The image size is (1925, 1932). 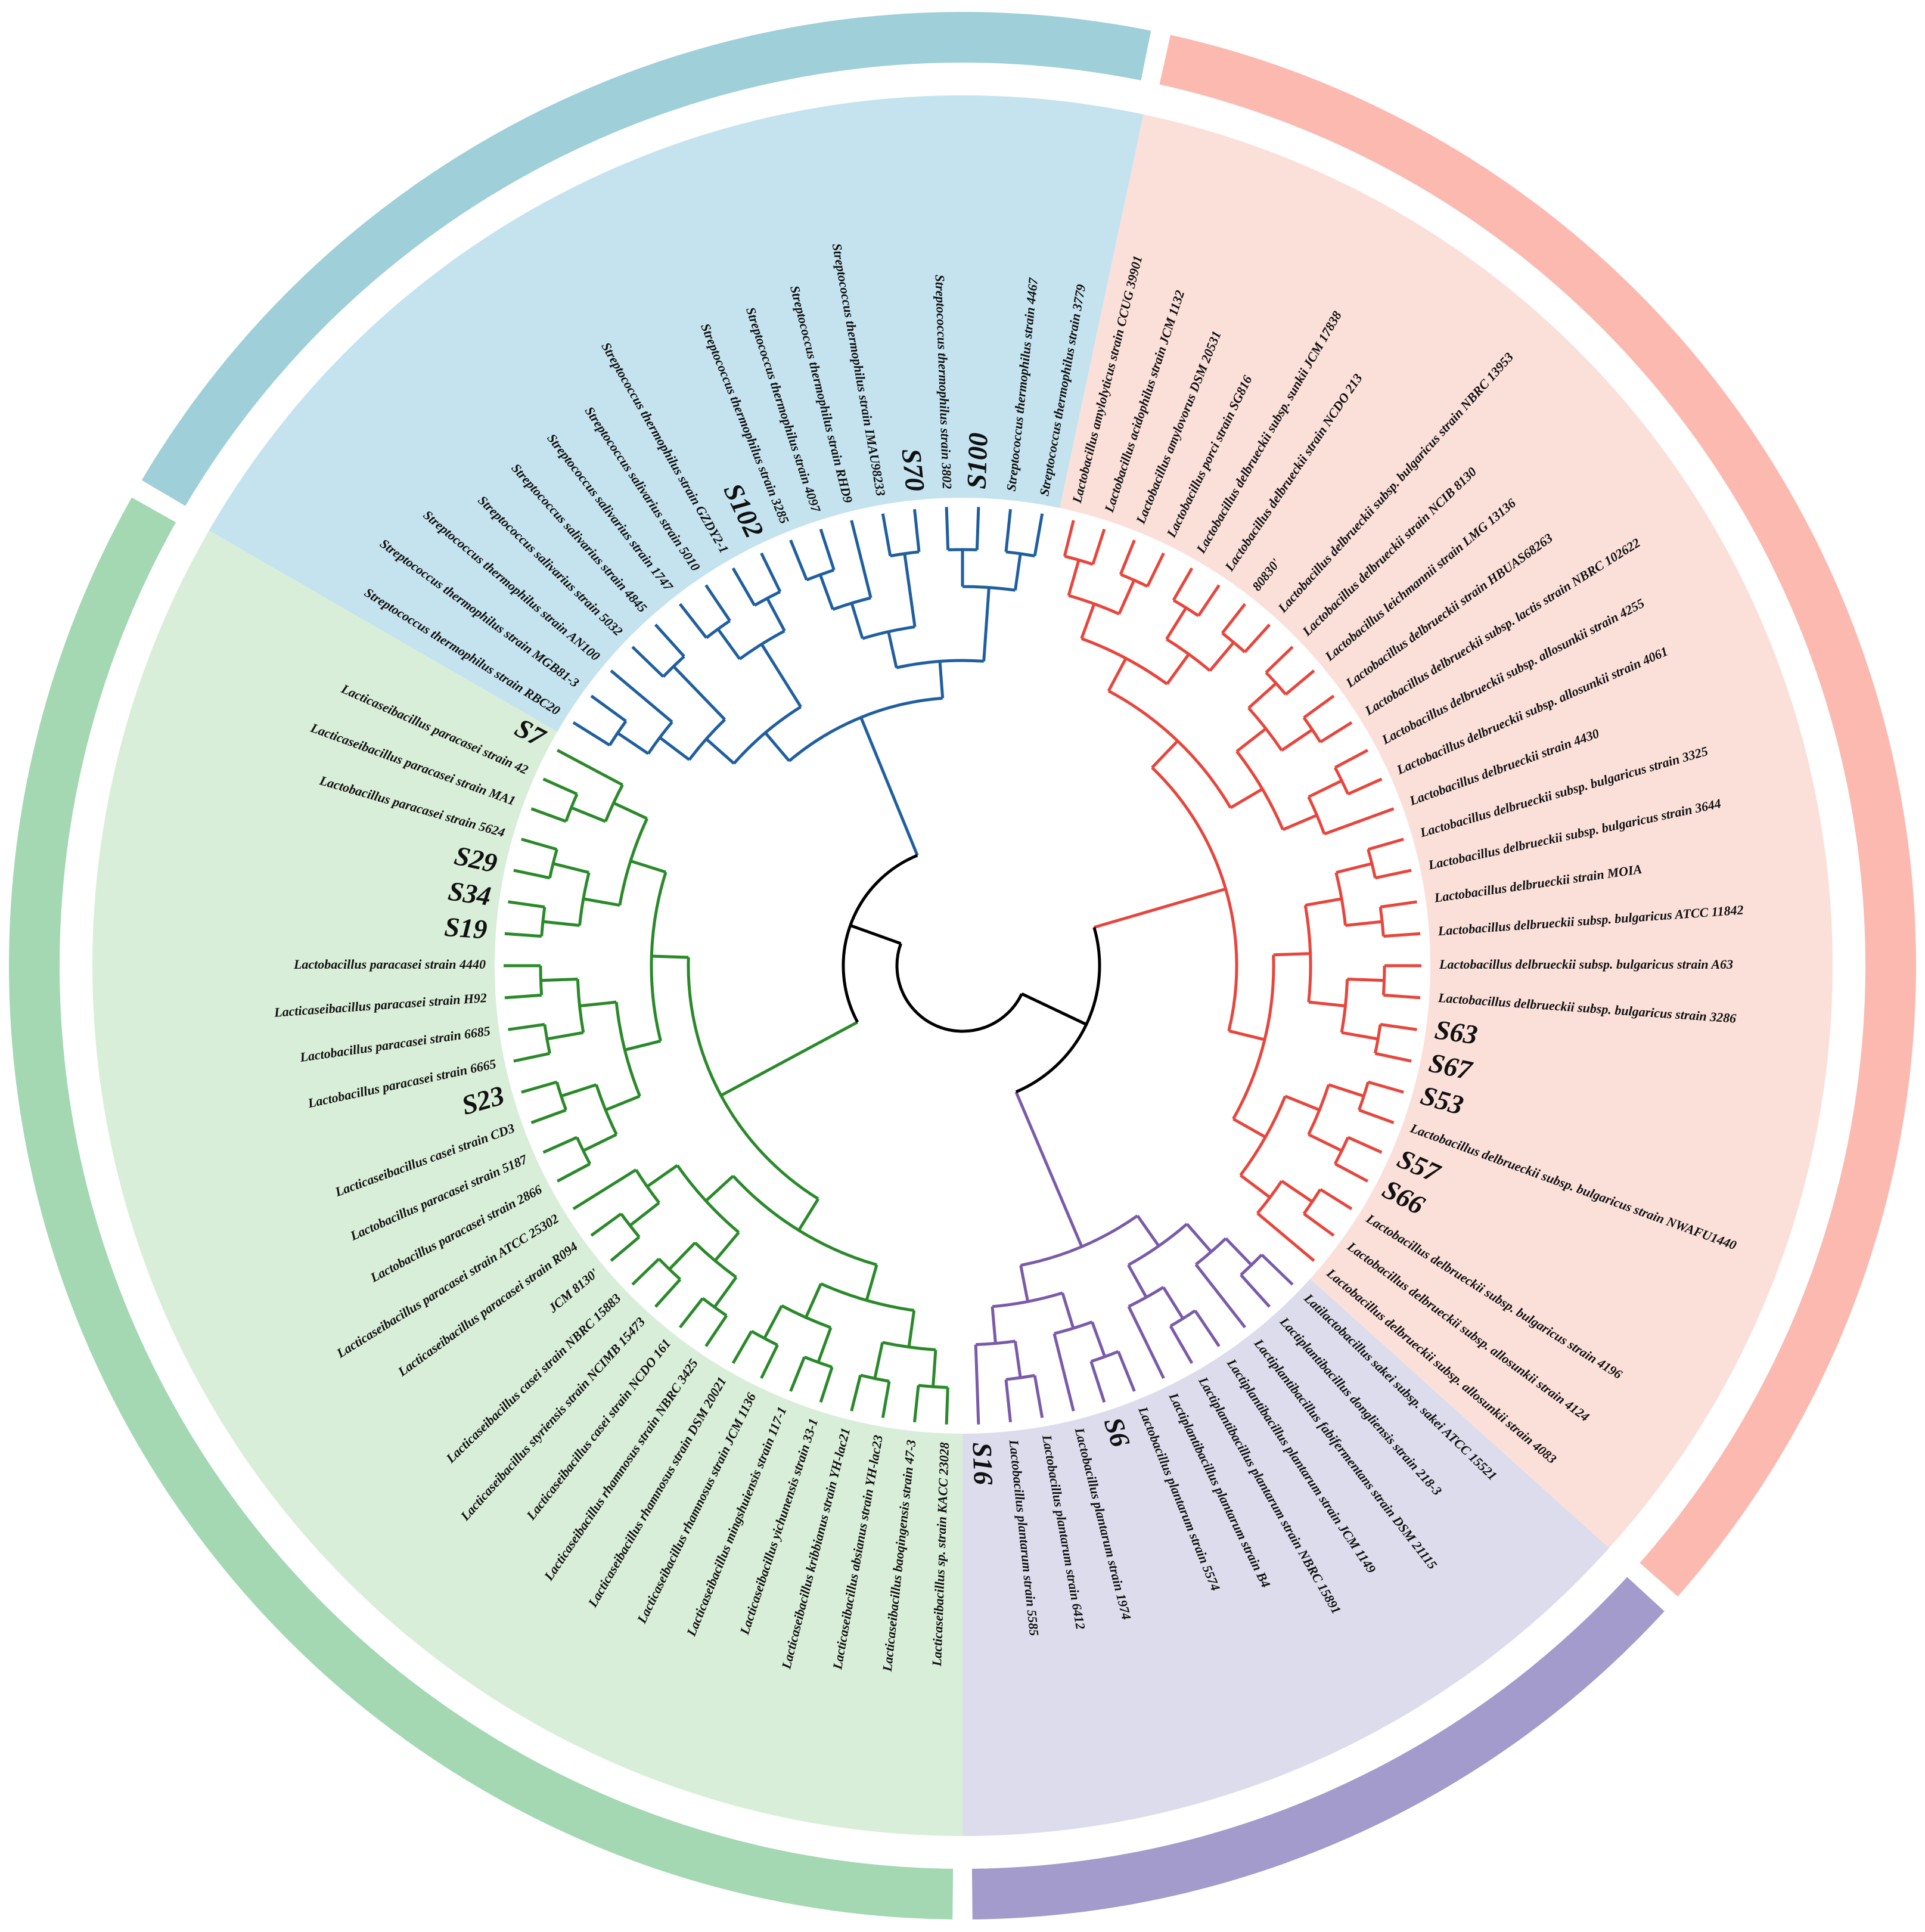 What do you see at coordinates (389, 964) in the screenshot?
I see `leaf-label: Lactobacillus paracasei strain 4440` at bounding box center [389, 964].